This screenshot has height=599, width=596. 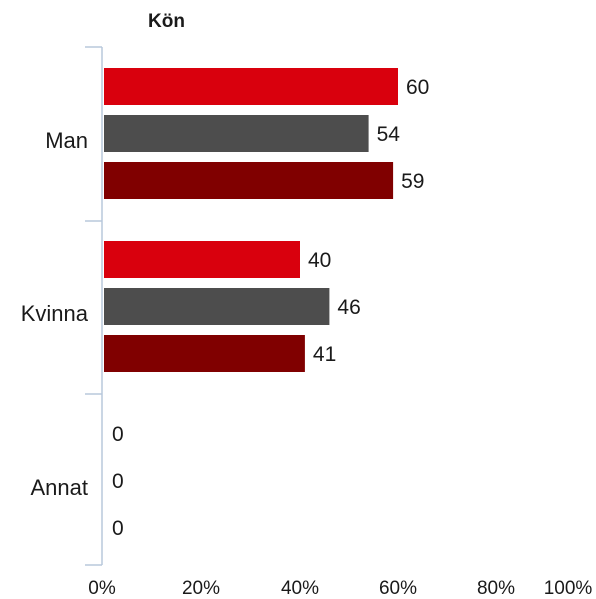 I want to click on category-label: Man, so click(x=66, y=140).